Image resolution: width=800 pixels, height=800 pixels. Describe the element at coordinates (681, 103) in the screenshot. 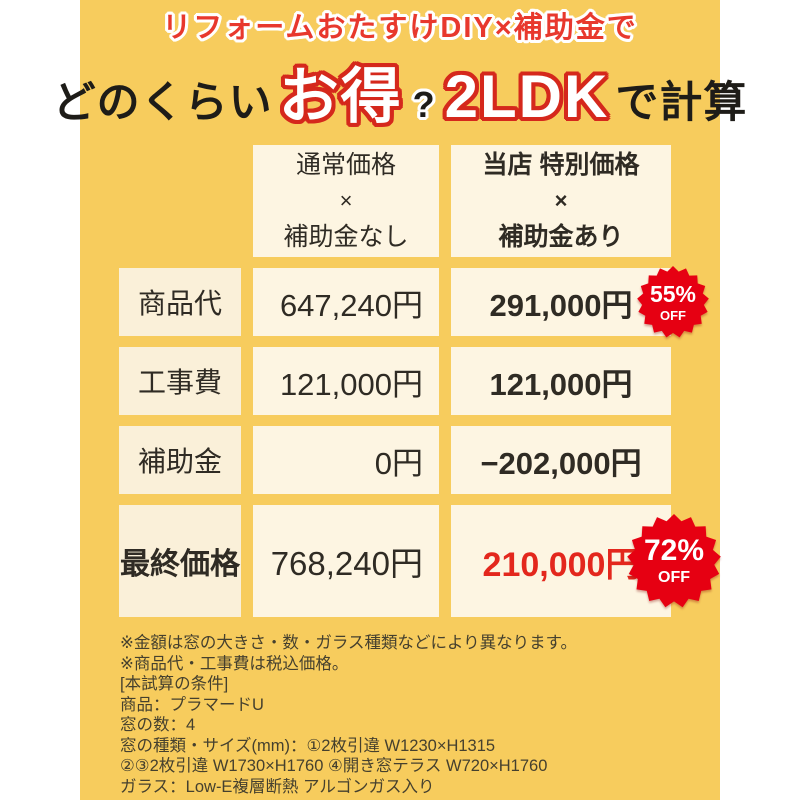

I see `title-part-keisan: で計算` at that location.